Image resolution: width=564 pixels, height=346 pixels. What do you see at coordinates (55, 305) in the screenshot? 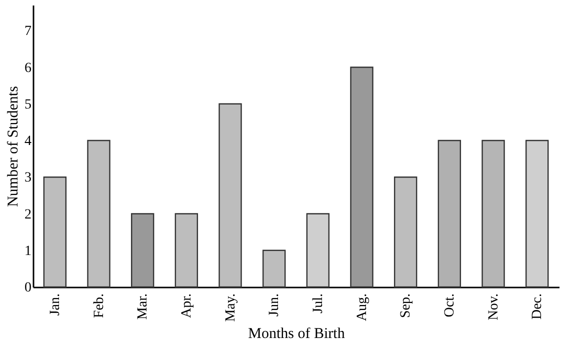
I see `x-tick-label: Jan.` at bounding box center [55, 305].